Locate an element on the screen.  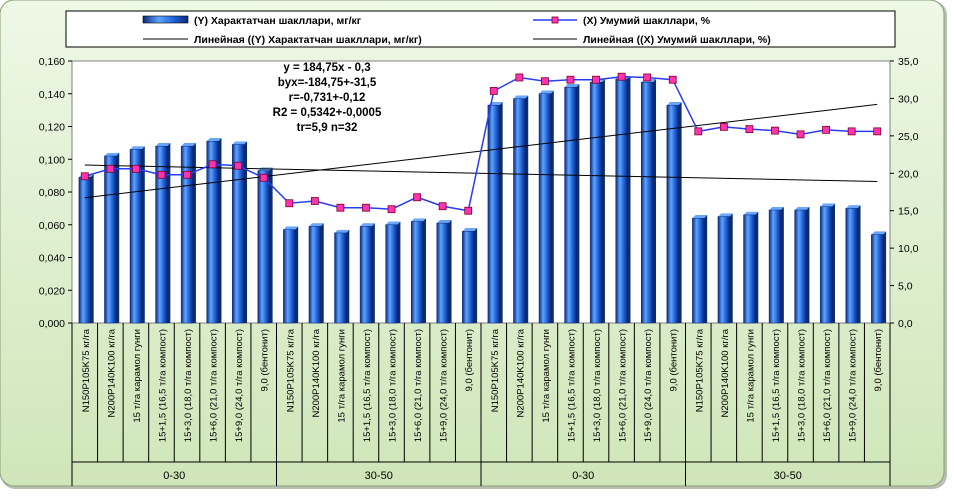
y-right-tick-label: 35,0 is located at coordinates (908, 62).